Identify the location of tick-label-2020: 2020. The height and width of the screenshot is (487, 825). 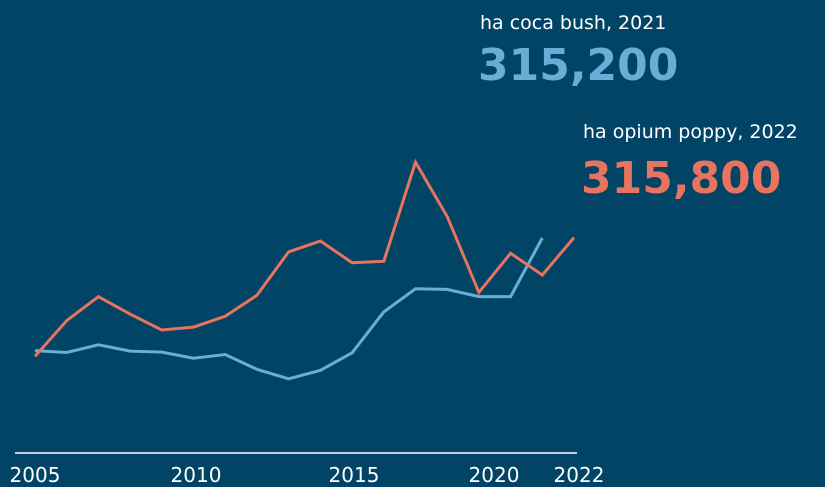
(494, 475).